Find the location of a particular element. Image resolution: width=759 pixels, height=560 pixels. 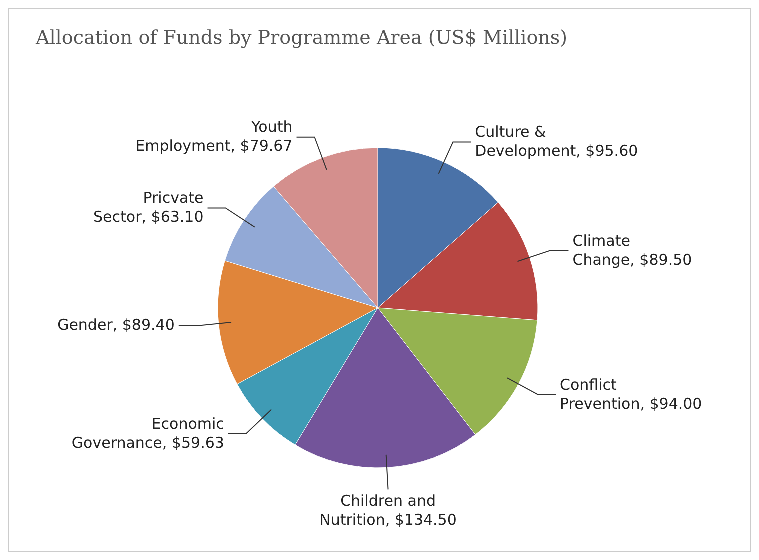

slice-label: Gender, $89.40 is located at coordinates (116, 326).